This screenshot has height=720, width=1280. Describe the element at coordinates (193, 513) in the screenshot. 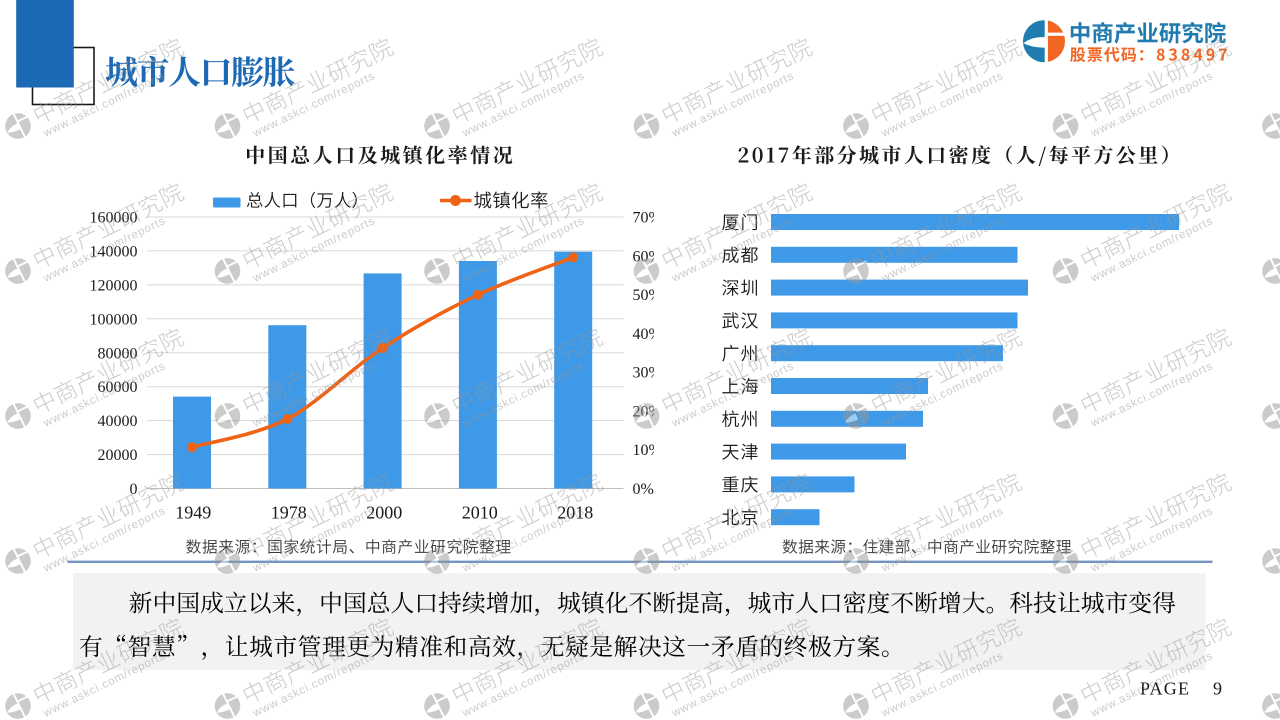

I see `svg-text: 1949` at that location.